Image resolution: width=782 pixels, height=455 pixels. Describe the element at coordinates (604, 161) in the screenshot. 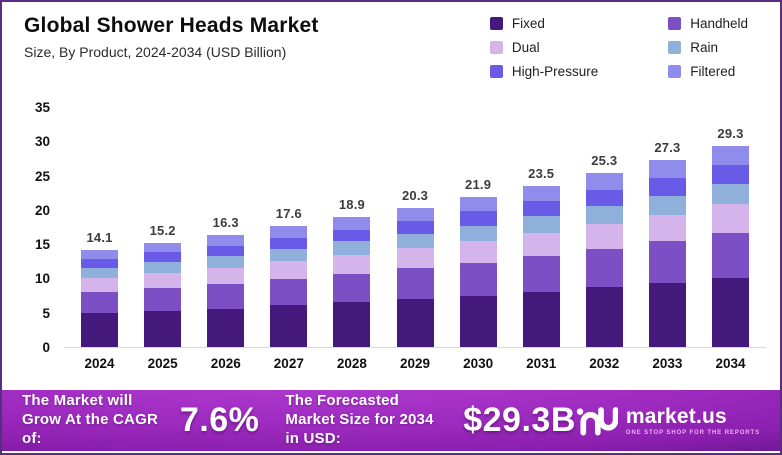

I see `bar-total-label: 25.3` at that location.